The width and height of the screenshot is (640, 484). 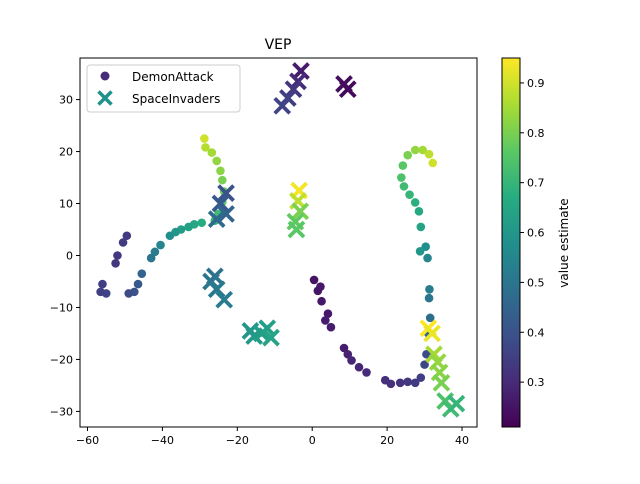 What do you see at coordinates (536, 183) in the screenshot?
I see `colorbar-tick-label: 0.7` at bounding box center [536, 183].